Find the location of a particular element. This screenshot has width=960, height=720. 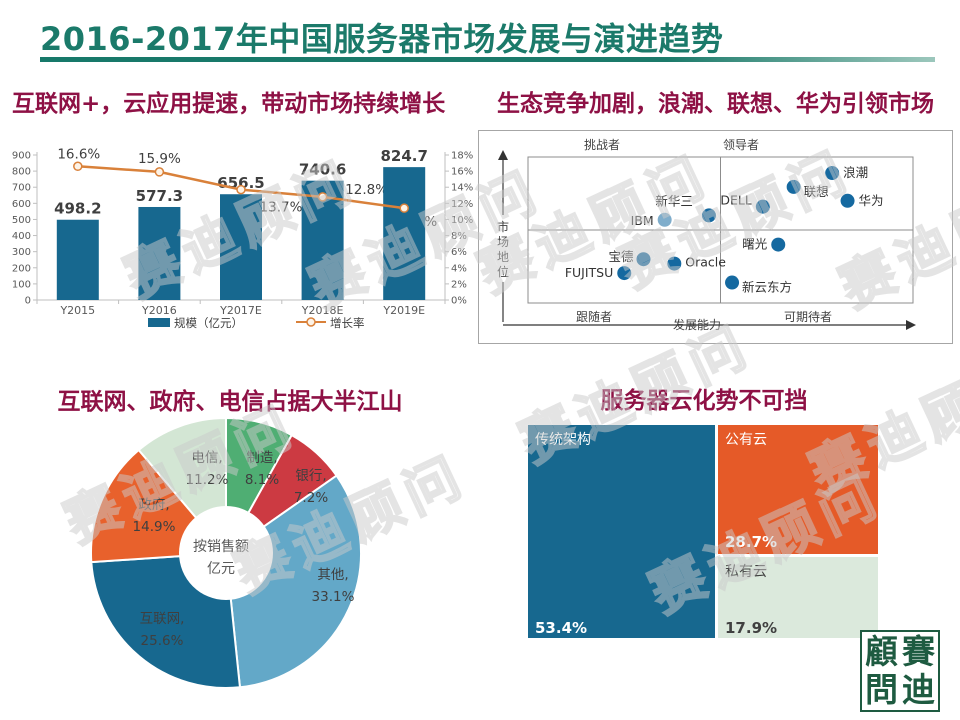

svg-text: 领导者 is located at coordinates (741, 145).